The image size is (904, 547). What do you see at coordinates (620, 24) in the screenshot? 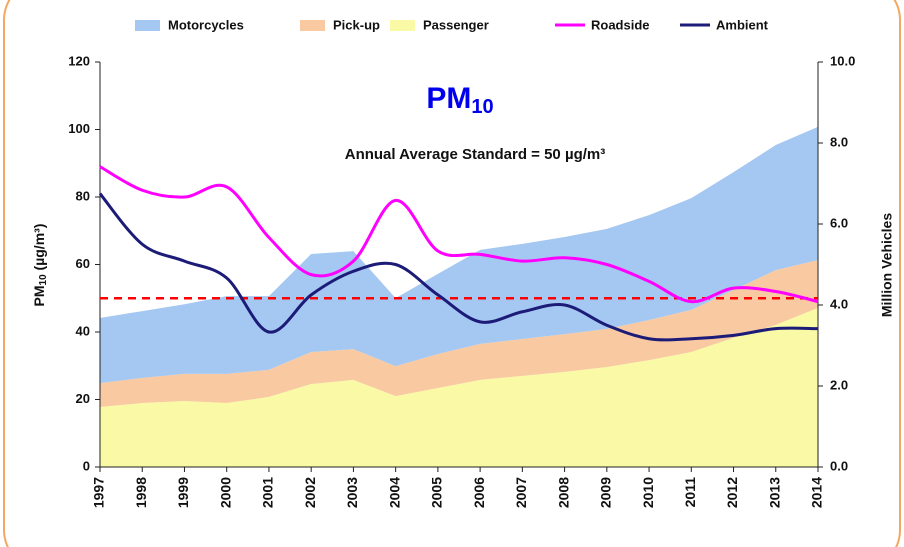
I see `legend-label: Roadside` at bounding box center [620, 24].